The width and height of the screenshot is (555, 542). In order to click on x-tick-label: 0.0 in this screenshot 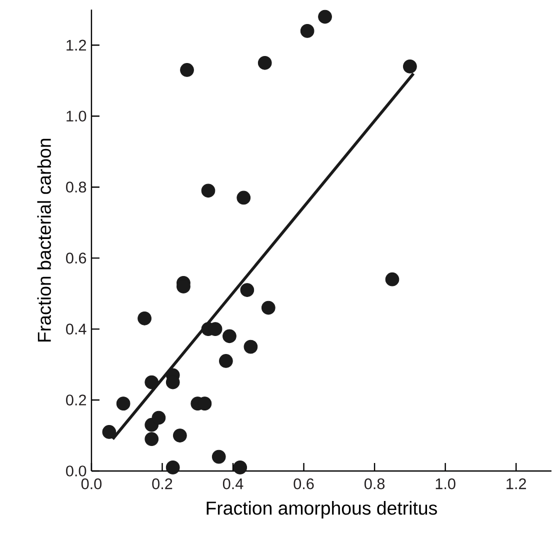, I will do `click(91, 484)`.